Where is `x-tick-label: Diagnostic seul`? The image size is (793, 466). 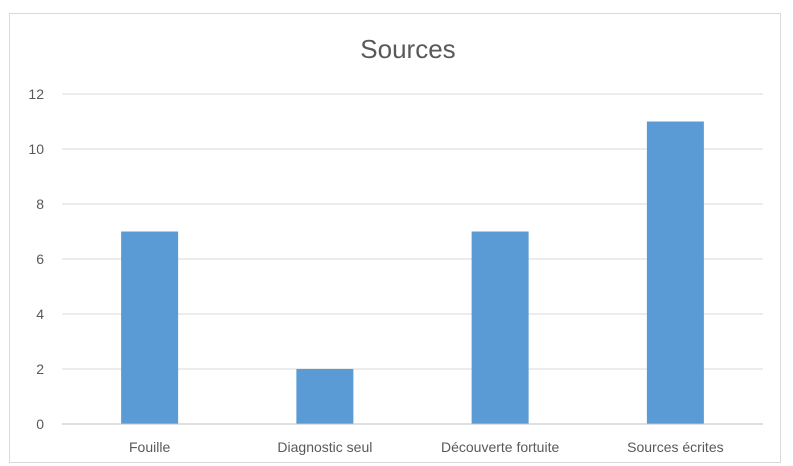 x-tick-label: Diagnostic seul is located at coordinates (324, 447).